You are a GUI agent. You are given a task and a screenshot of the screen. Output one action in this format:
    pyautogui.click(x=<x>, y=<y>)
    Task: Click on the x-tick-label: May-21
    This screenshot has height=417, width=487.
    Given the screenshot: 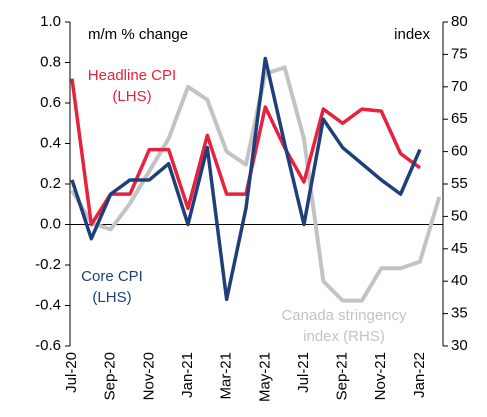 What is the action you would take?
    pyautogui.click(x=264, y=377)
    